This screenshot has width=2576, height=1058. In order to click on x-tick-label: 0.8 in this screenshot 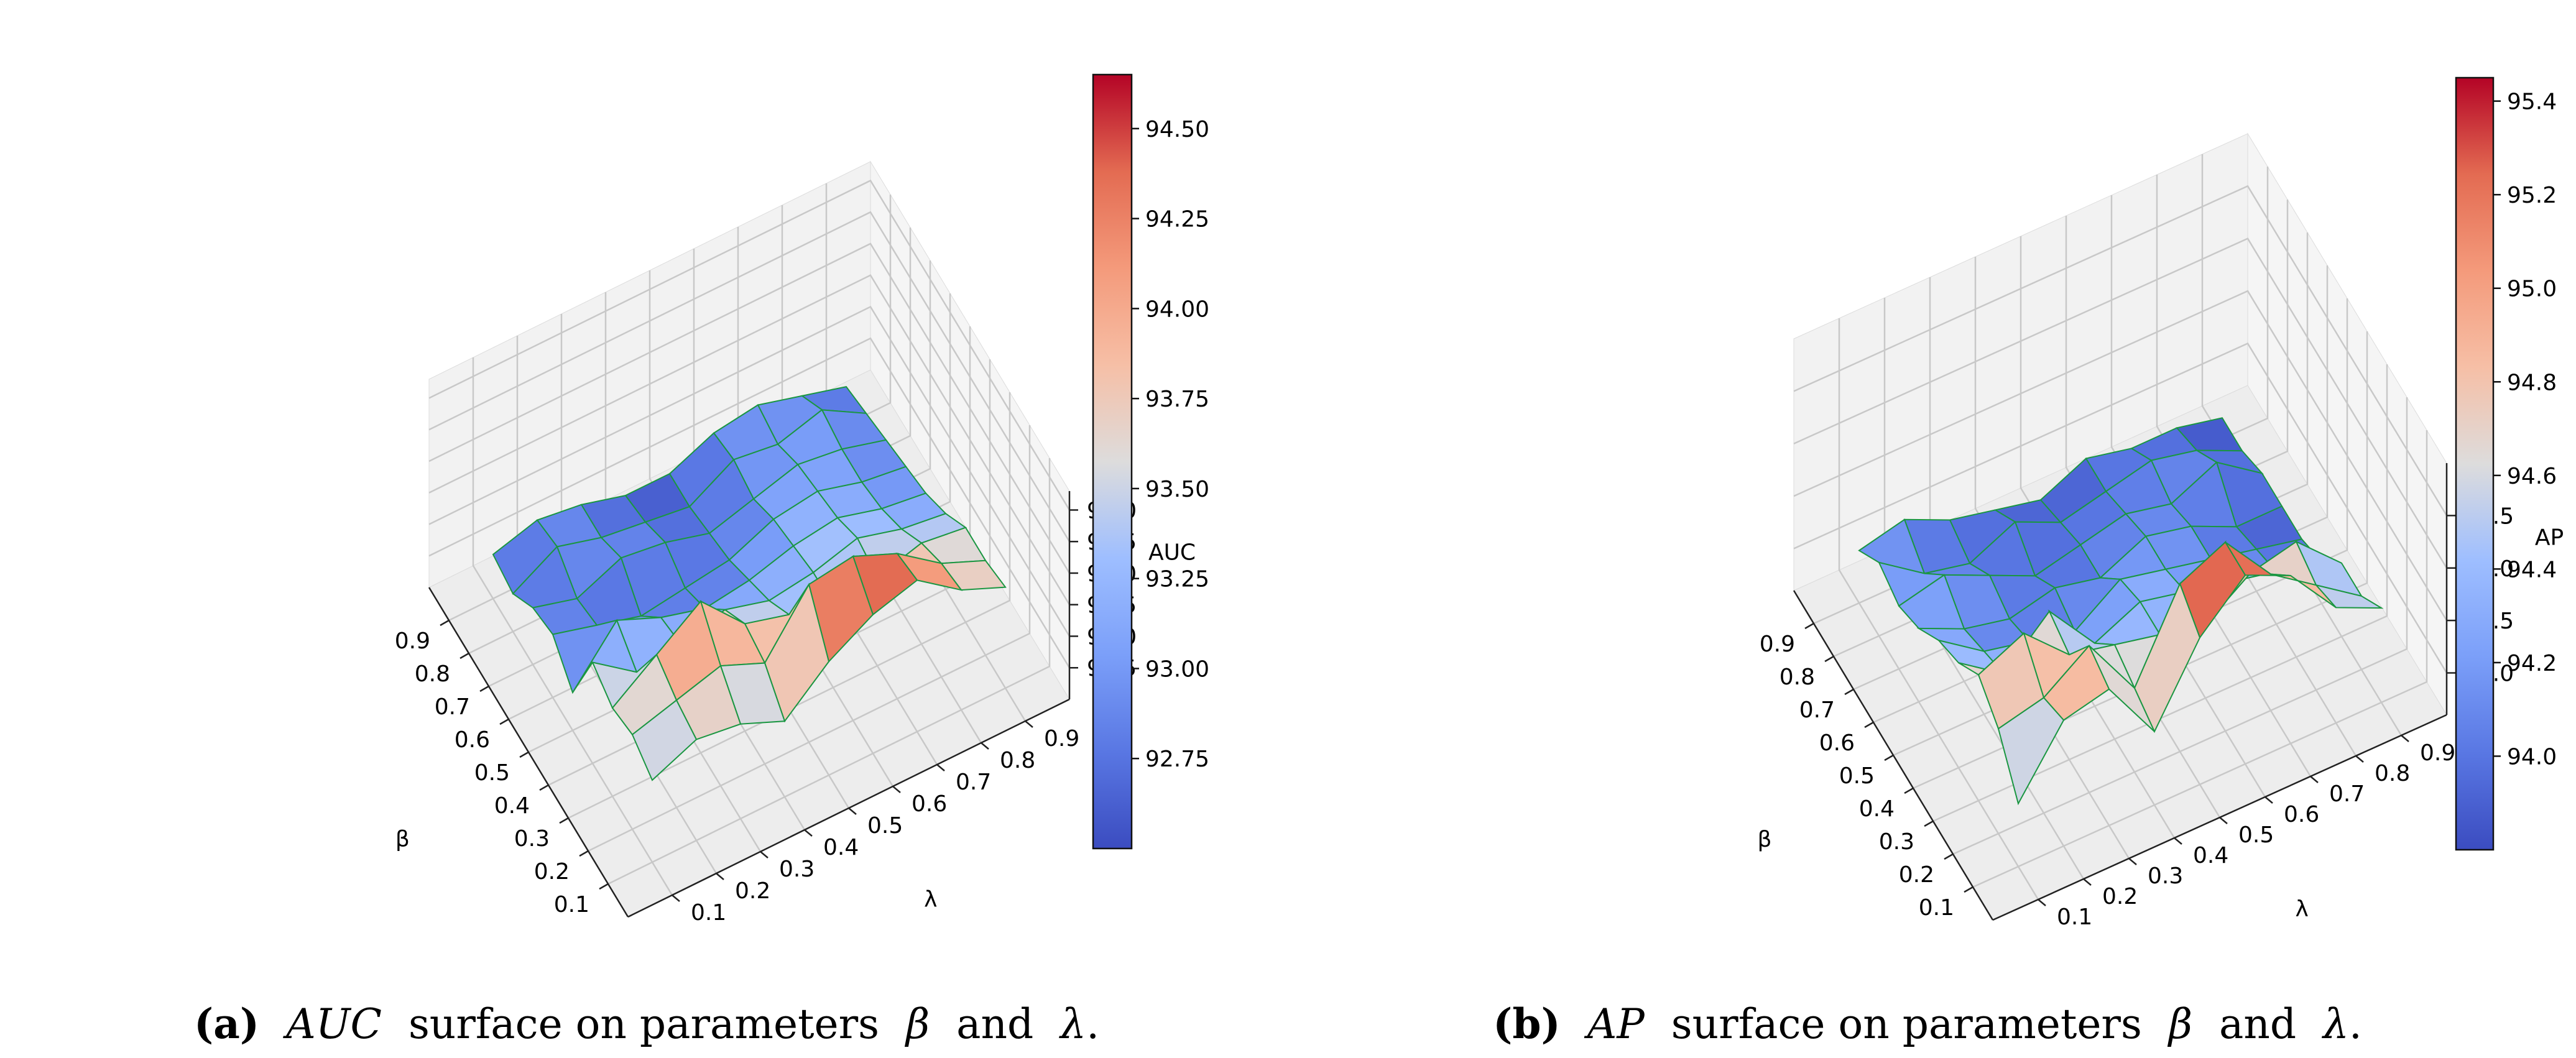, I will do `click(432, 674)`.